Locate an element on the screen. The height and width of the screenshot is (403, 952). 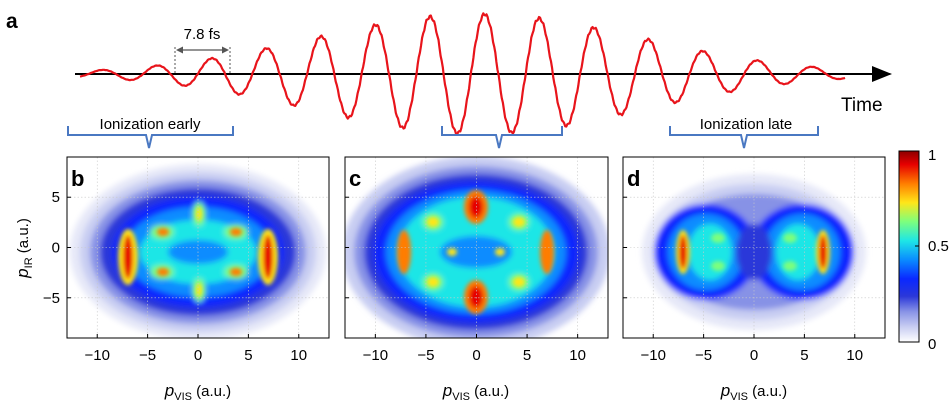
x-tick-label-c: 0 is located at coordinates (476, 355).